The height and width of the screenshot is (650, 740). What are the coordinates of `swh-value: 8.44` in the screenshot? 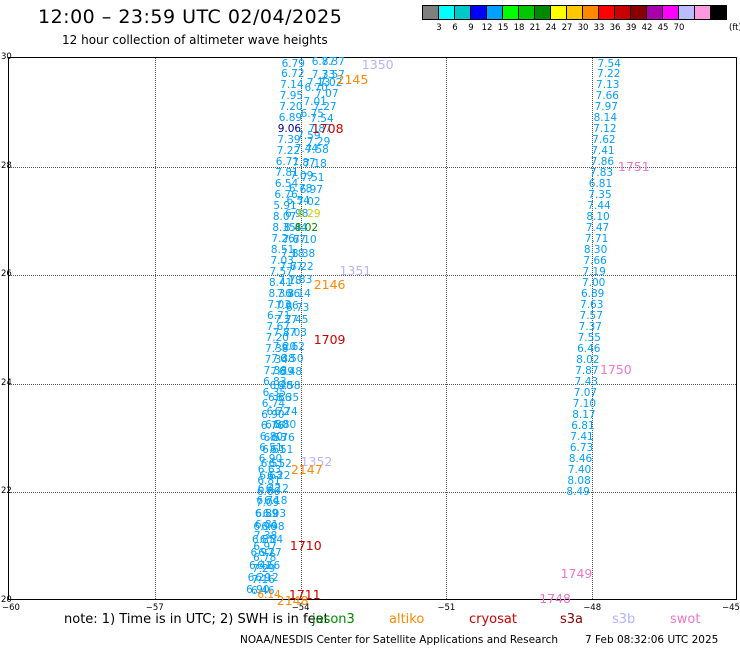 It's located at (296, 228).